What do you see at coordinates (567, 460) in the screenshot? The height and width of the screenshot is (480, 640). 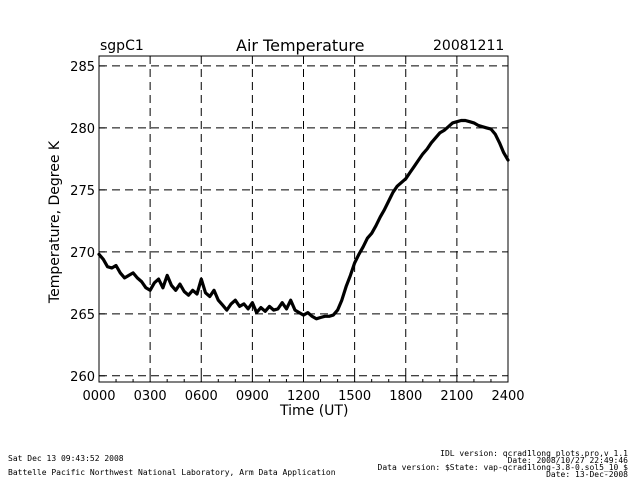 I see `footer-idl-date: Date: 2008/10/27 22:49:46` at bounding box center [567, 460].